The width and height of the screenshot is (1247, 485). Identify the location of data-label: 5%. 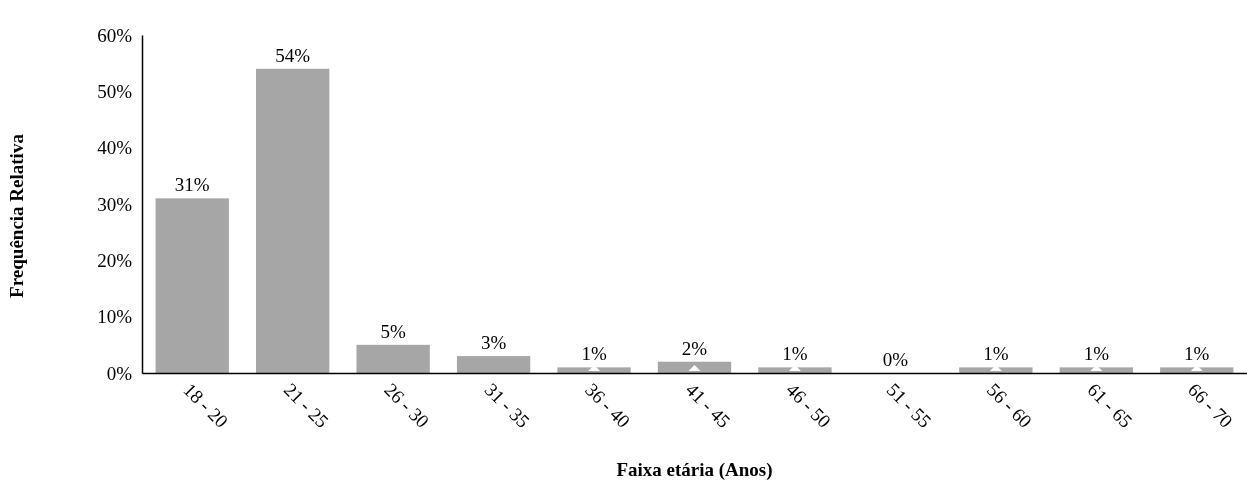
(393, 331).